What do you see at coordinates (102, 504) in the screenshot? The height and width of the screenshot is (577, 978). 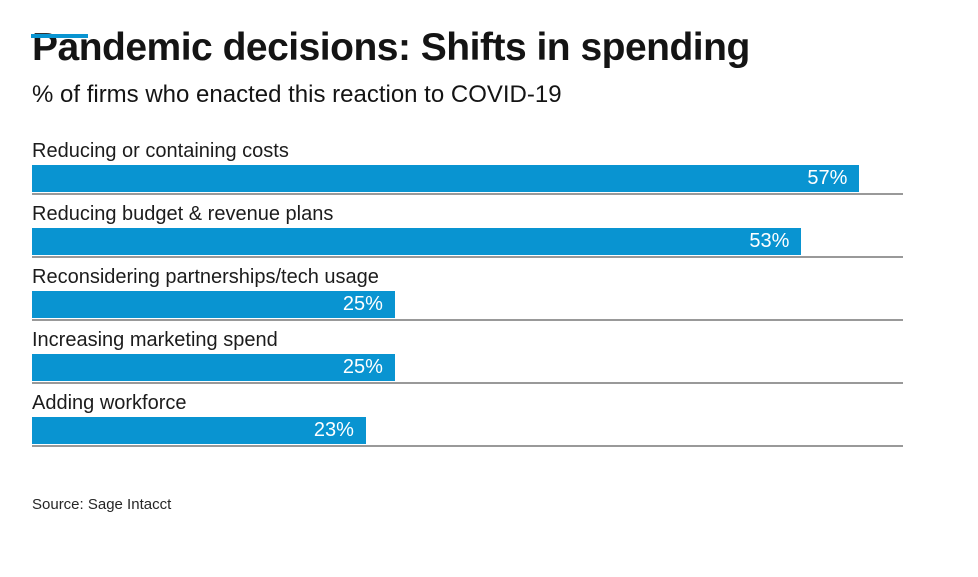 I see `source-credit: Source: Sage Intacct` at bounding box center [102, 504].